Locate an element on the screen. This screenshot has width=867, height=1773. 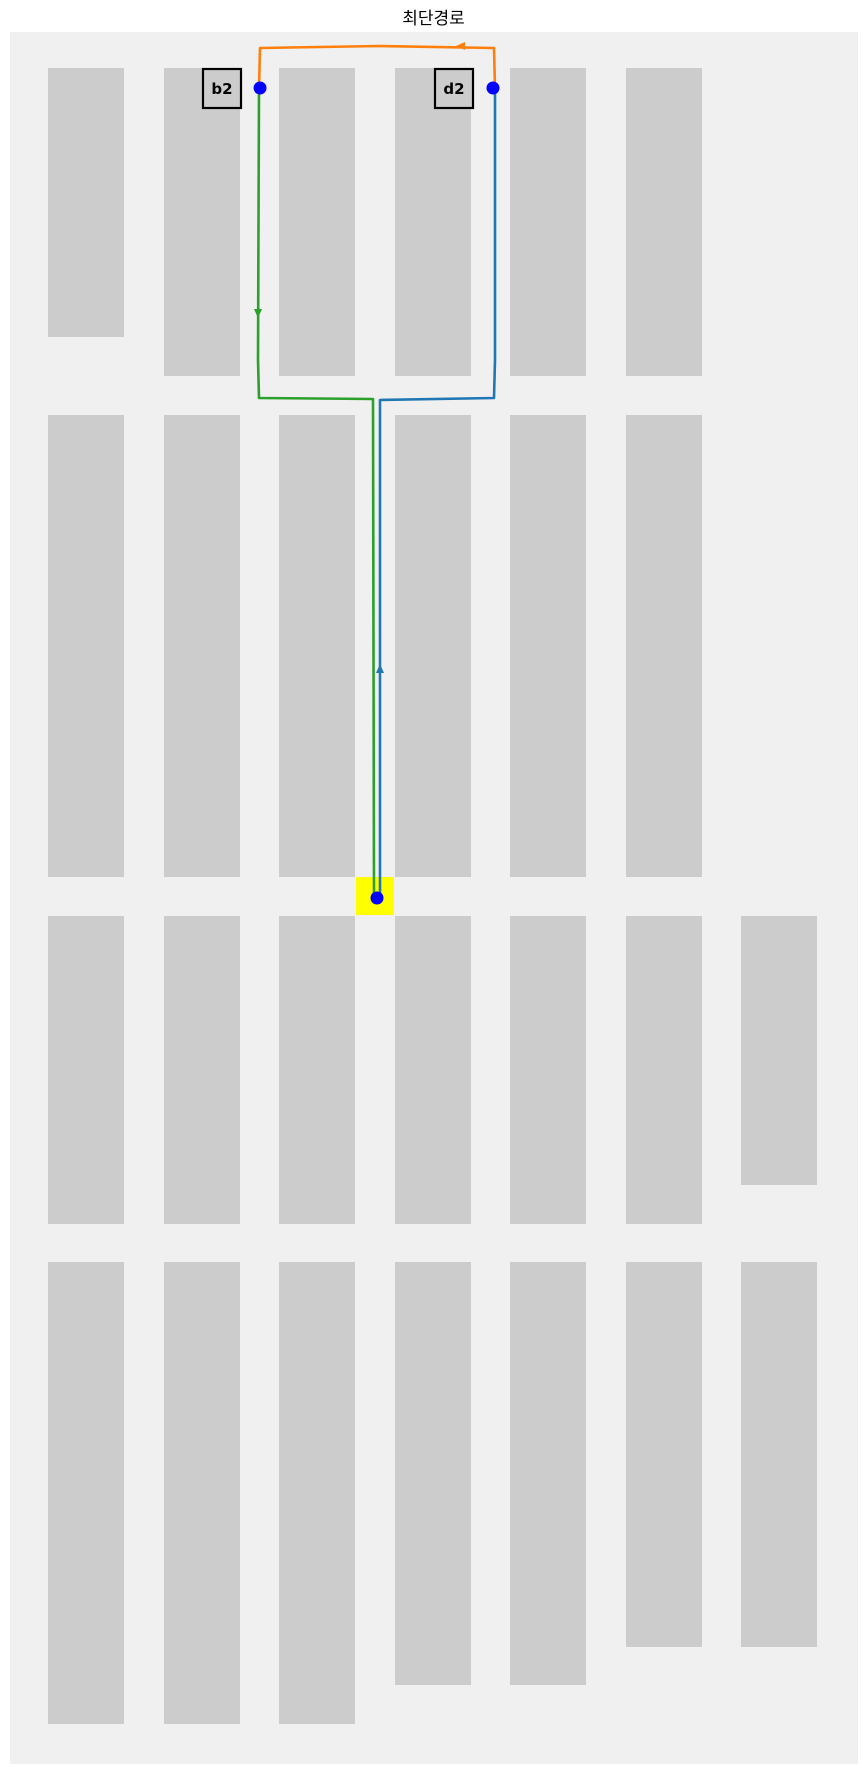
route-arrow-b2-to-start is located at coordinates (258, 313).